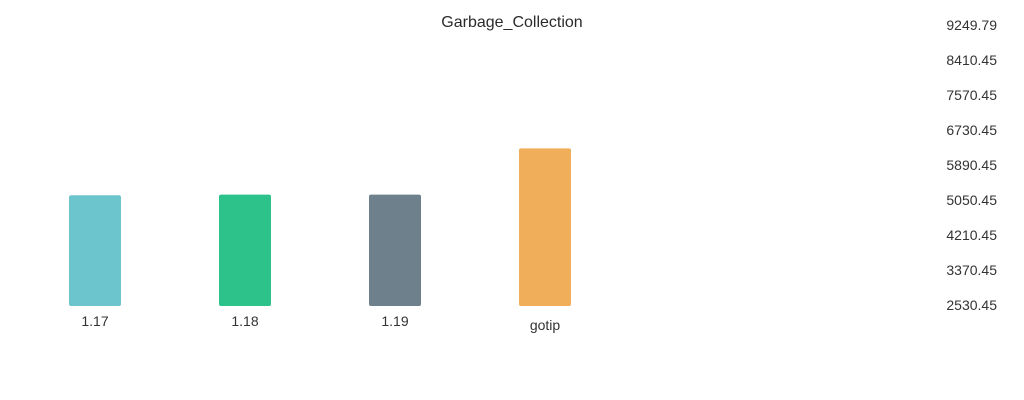 This screenshot has width=1024, height=400. What do you see at coordinates (245, 250) in the screenshot?
I see `bar-1.18` at bounding box center [245, 250].